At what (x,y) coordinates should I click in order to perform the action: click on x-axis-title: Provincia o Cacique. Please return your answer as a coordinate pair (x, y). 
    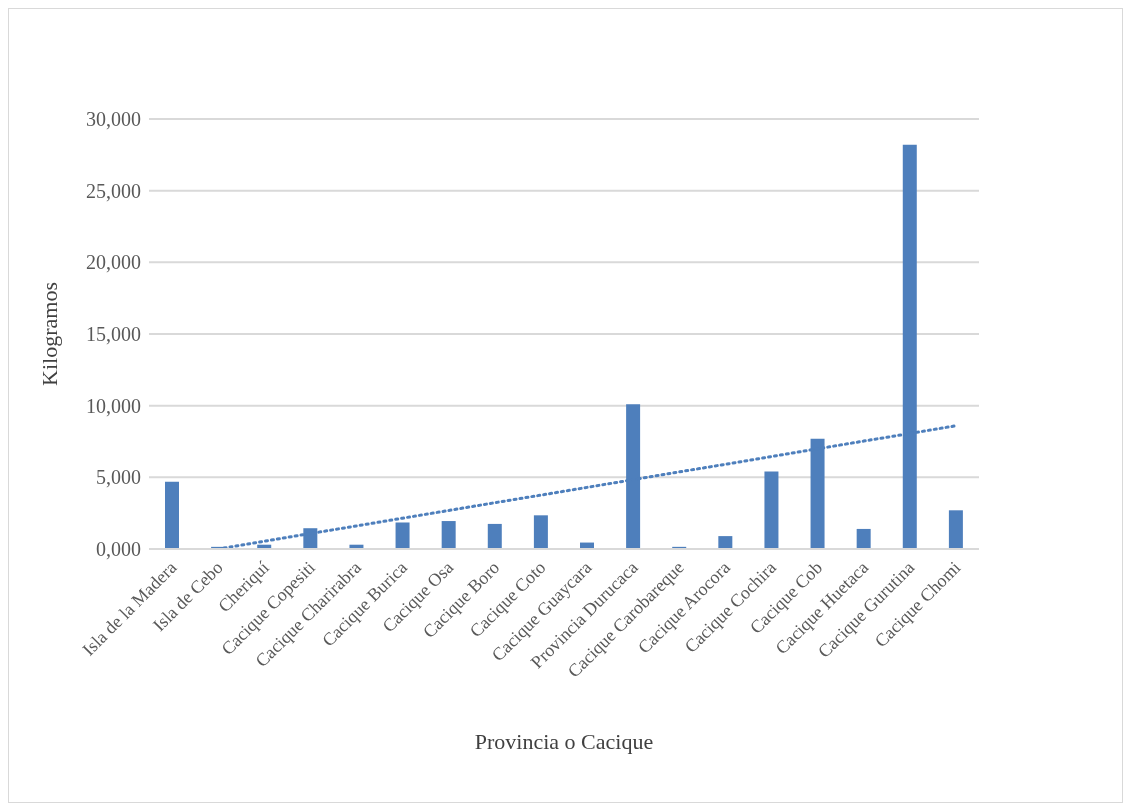
    Looking at the image, I should click on (564, 741).